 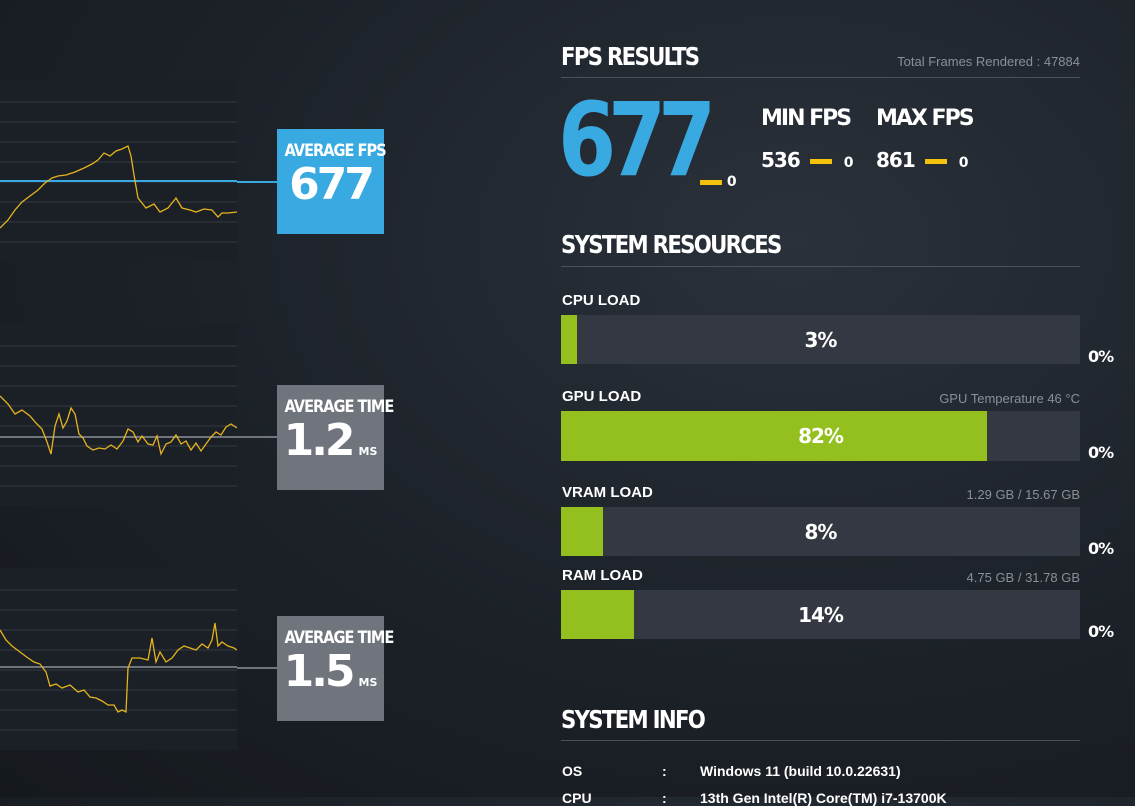 I want to click on gpu-load-percent: 82%, so click(x=821, y=436).